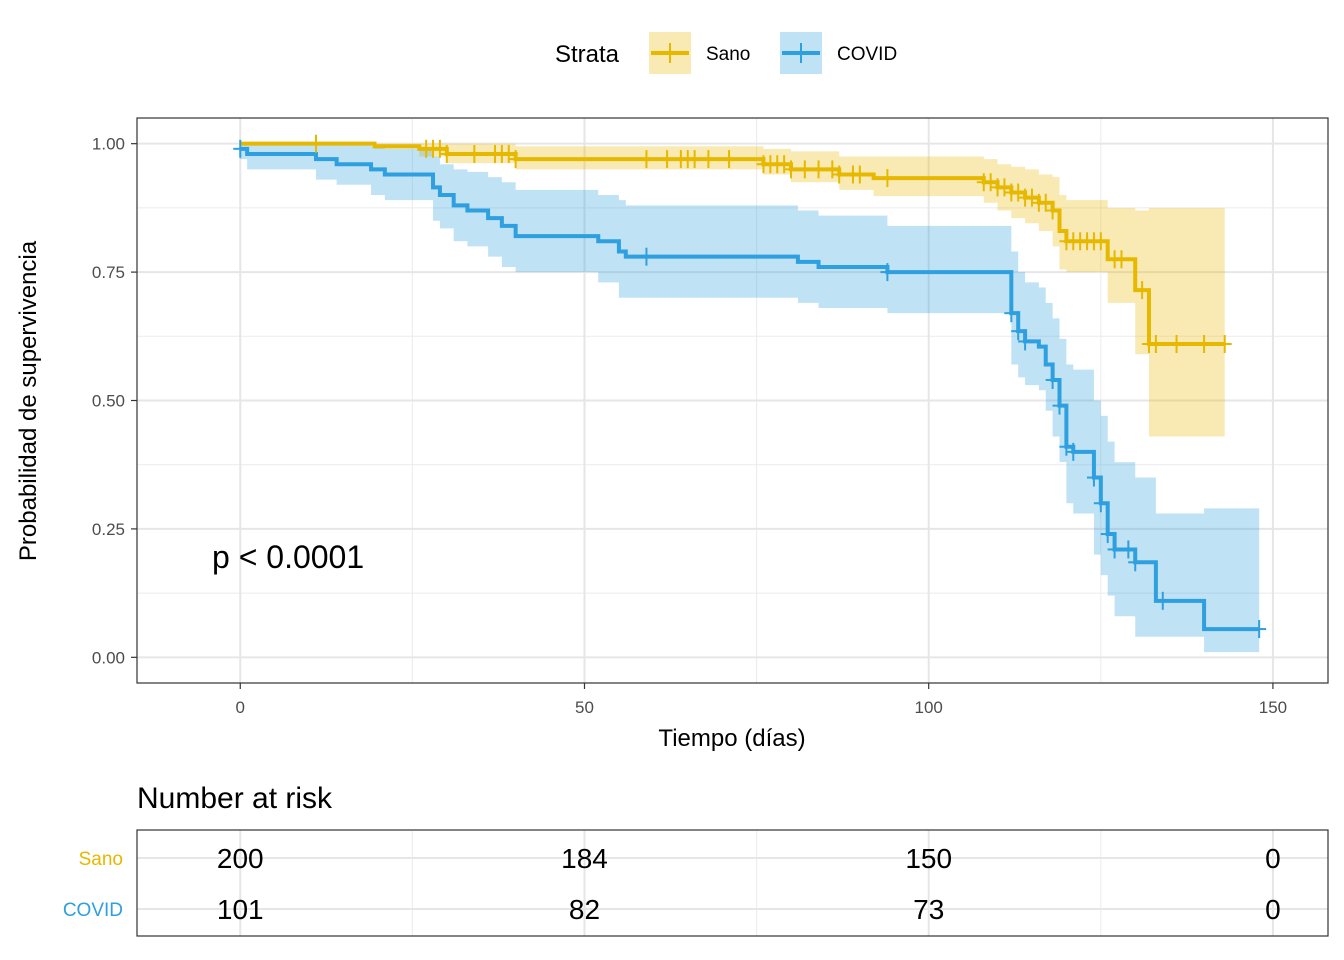 The width and height of the screenshot is (1344, 960). I want to click on x-tick-label: 100, so click(929, 707).